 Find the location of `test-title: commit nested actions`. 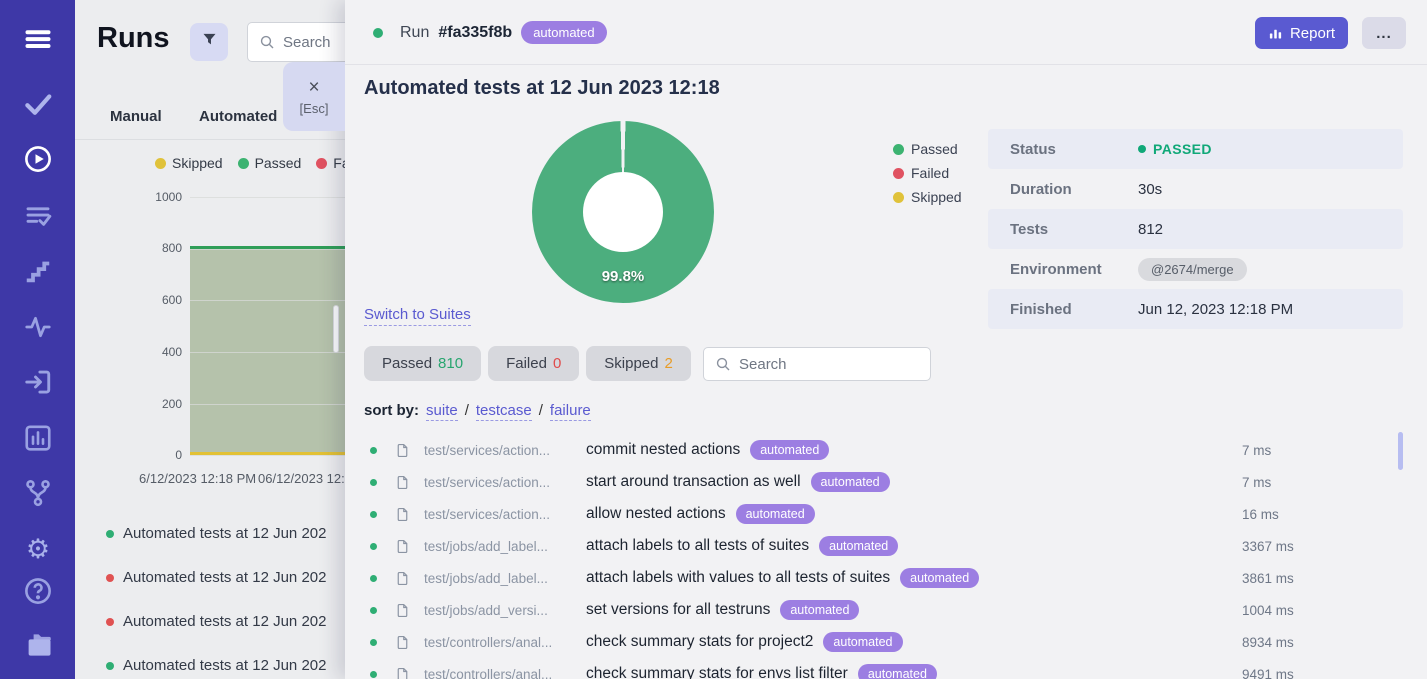

test-title: commit nested actions is located at coordinates (663, 449).